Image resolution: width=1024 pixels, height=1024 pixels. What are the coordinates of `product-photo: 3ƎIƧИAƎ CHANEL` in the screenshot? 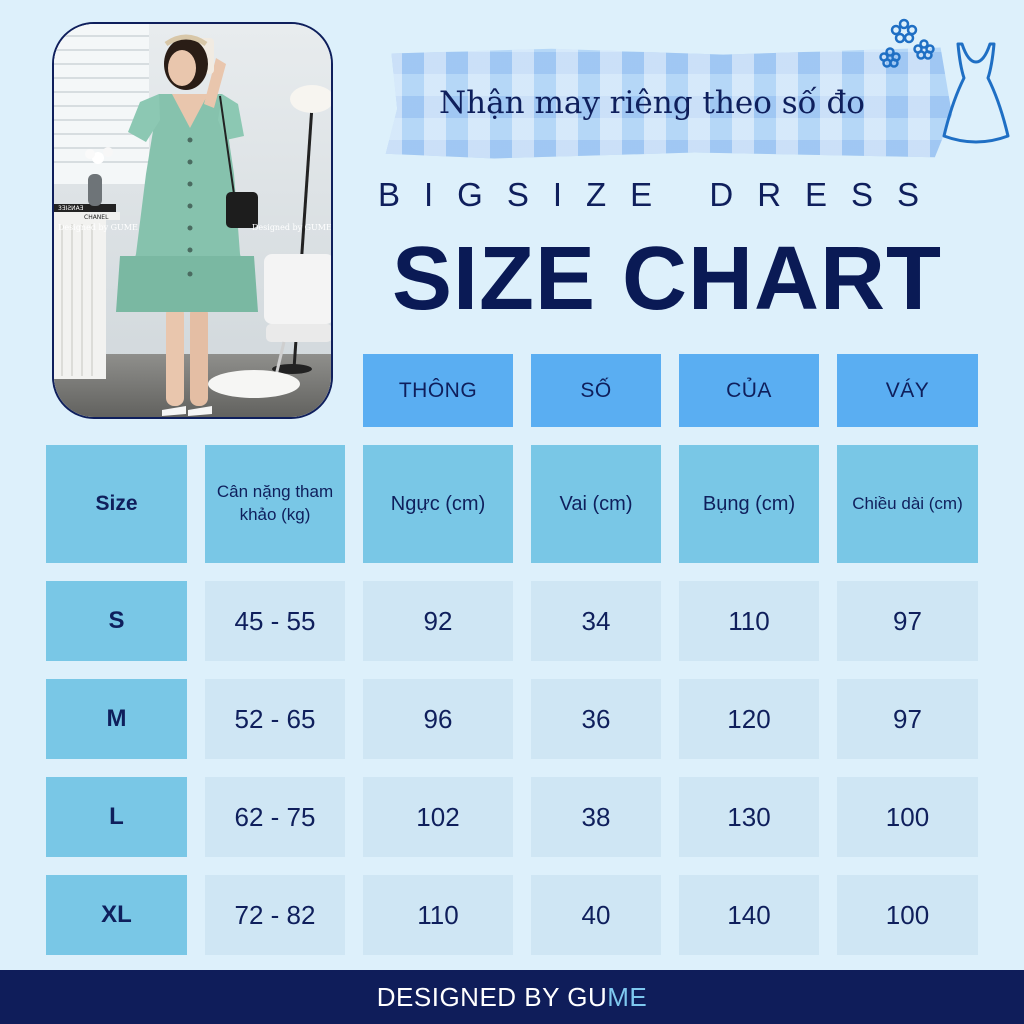 It's located at (192, 220).